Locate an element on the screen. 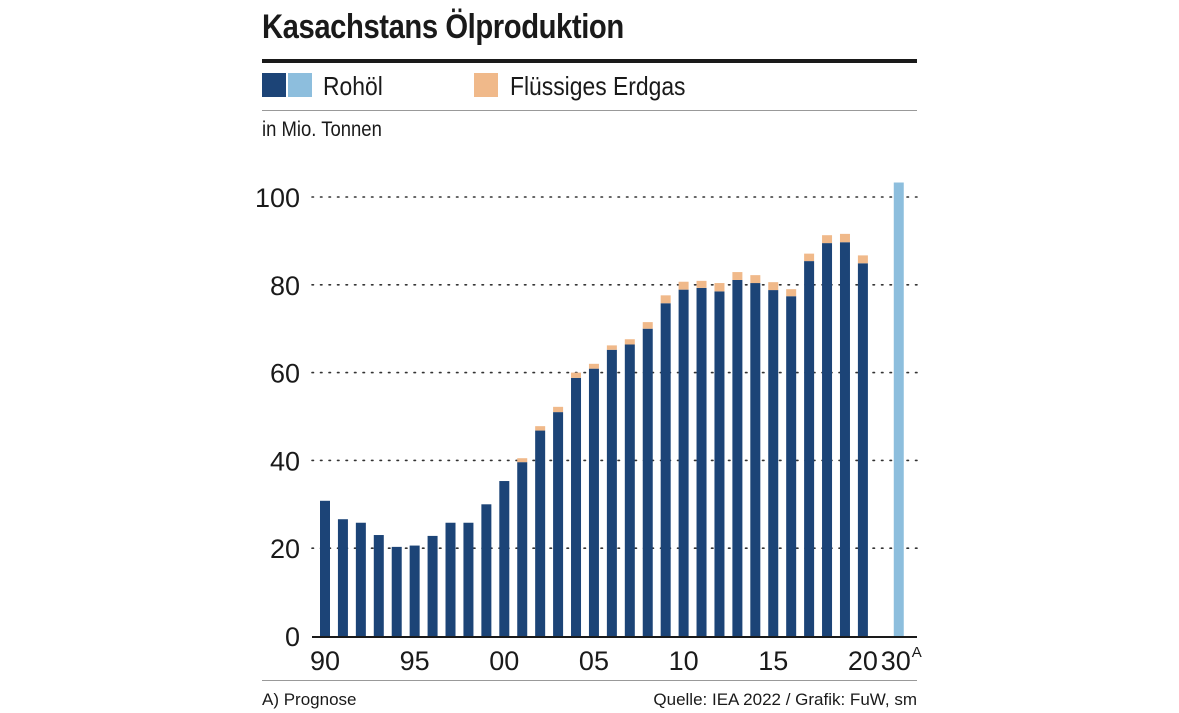 This screenshot has height=713, width=1179. legend-swatch-crude-forecast is located at coordinates (300, 85).